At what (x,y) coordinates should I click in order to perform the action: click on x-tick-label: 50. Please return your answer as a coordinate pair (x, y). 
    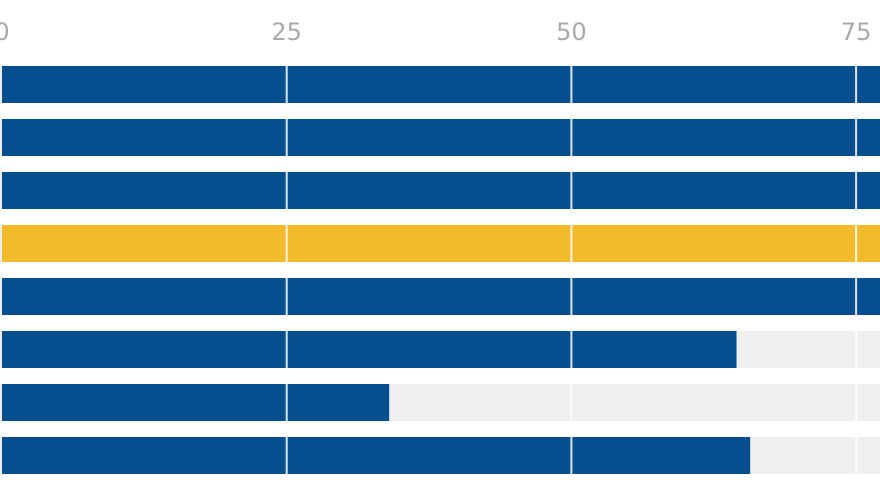
    Looking at the image, I should click on (571, 32).